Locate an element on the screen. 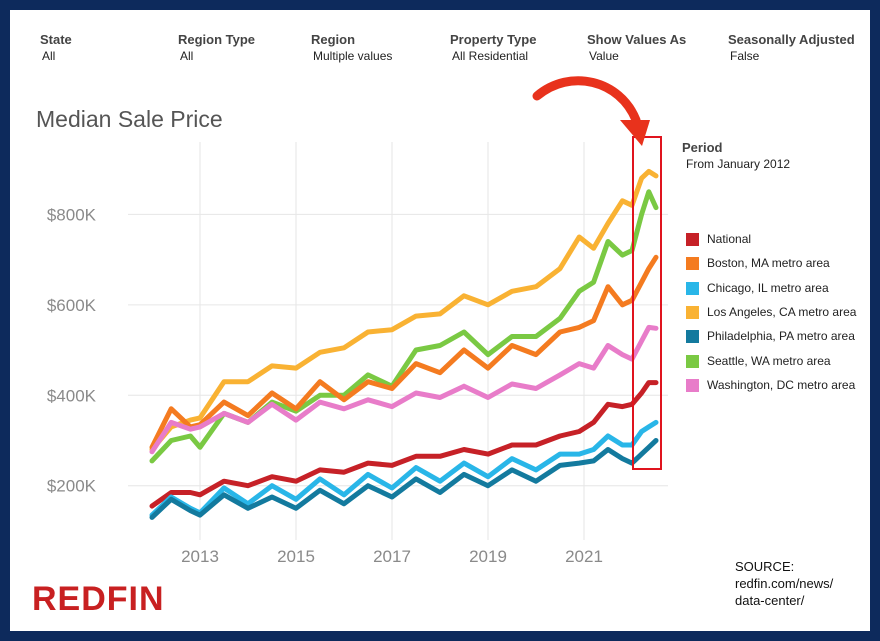  filter-label: Property Type is located at coordinates (493, 39).